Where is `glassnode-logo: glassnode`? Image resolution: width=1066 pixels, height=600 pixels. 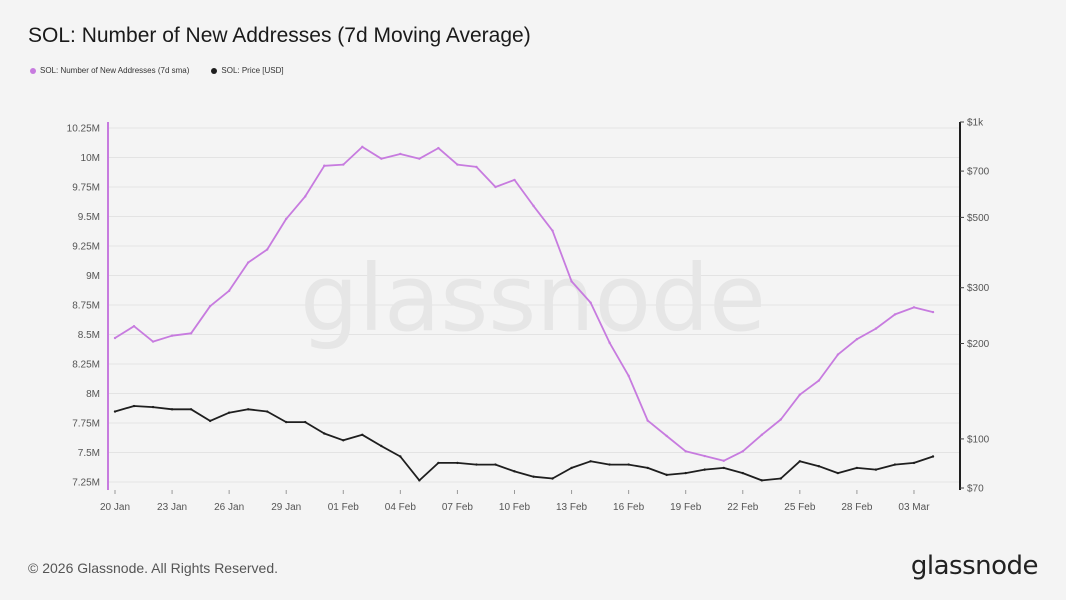
glassnode-logo: glassnode is located at coordinates (974, 566).